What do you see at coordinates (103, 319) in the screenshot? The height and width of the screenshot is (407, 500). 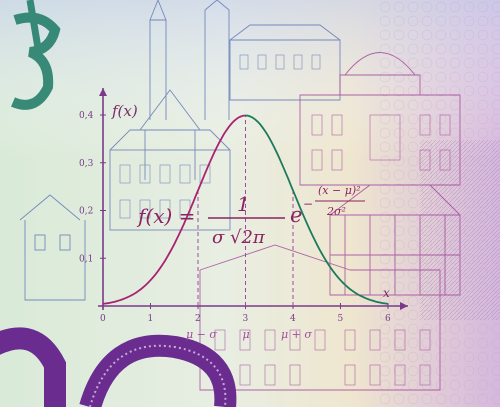 I see `x-tick-label: 0` at bounding box center [103, 319].